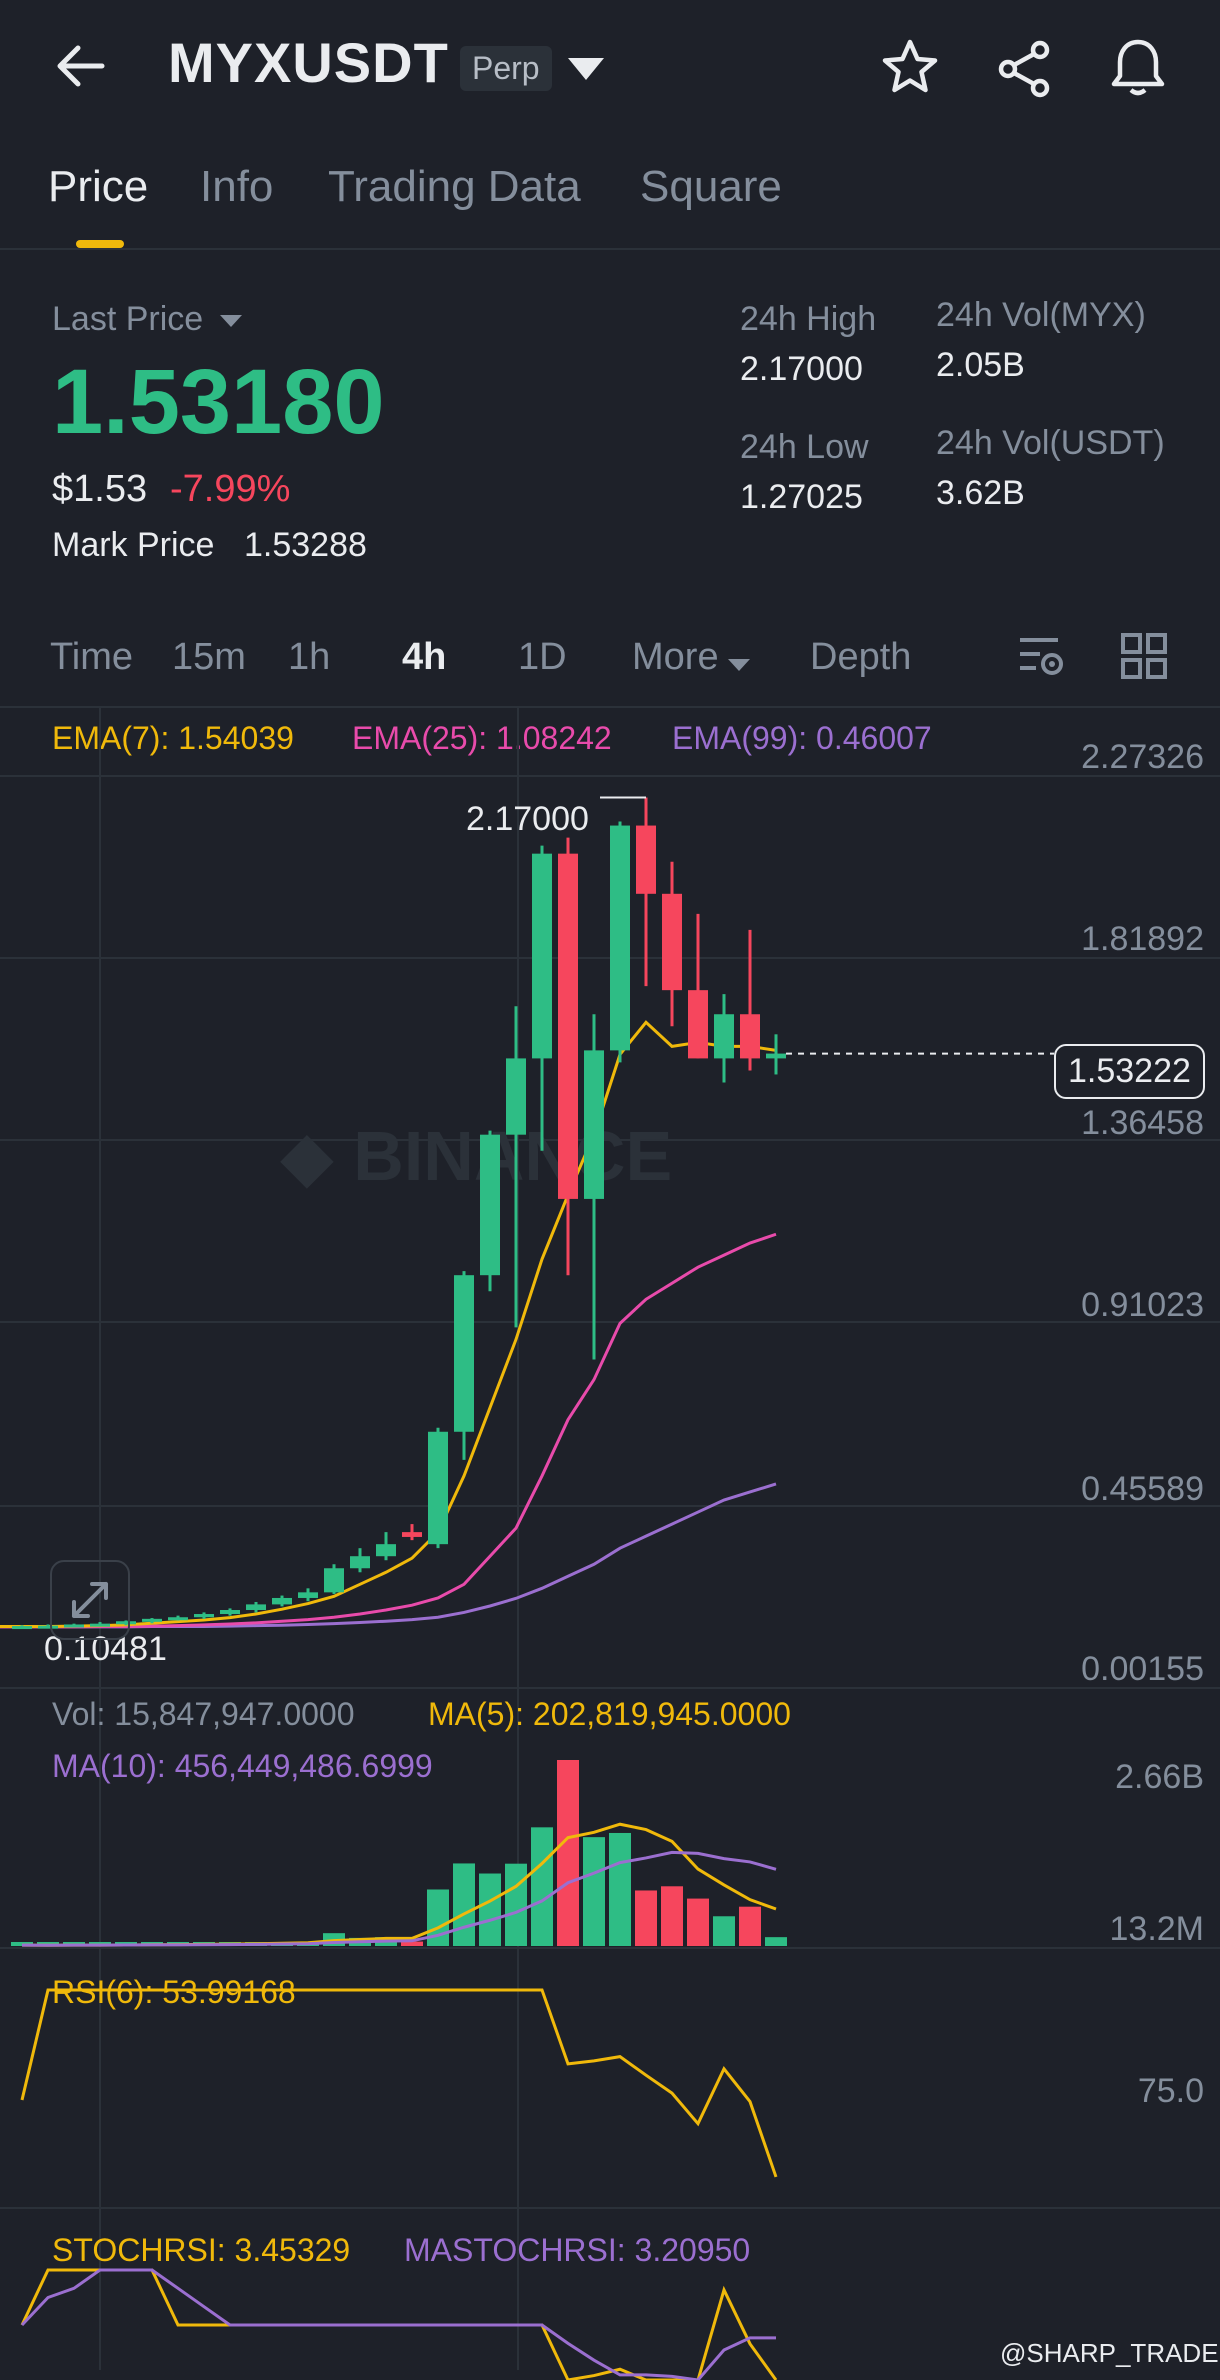 Image resolution: width=1220 pixels, height=2380 pixels. I want to click on vol-axis-label: 2.66B, so click(1159, 1777).